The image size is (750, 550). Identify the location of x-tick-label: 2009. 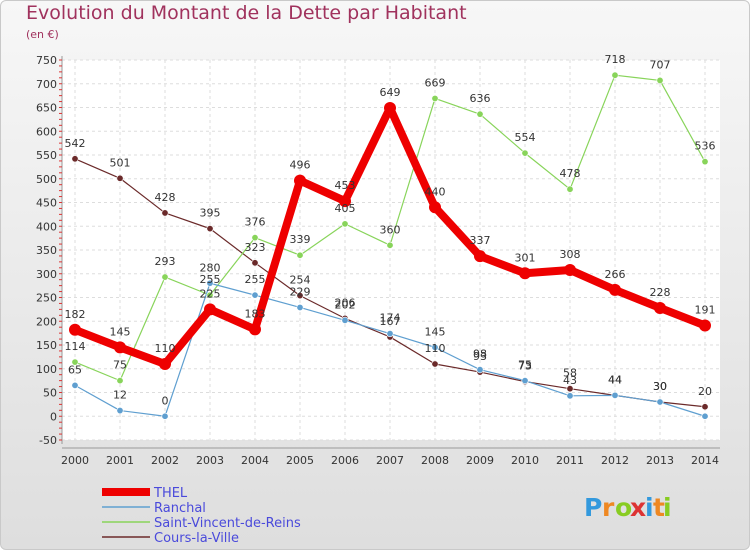
(480, 460).